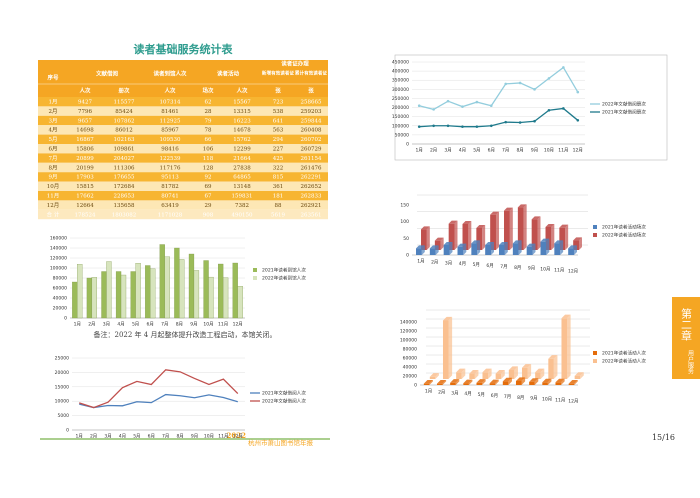 The height and width of the screenshot is (498, 700). What do you see at coordinates (208, 168) in the screenshot?
I see `table-cell: 128` at bounding box center [208, 168].